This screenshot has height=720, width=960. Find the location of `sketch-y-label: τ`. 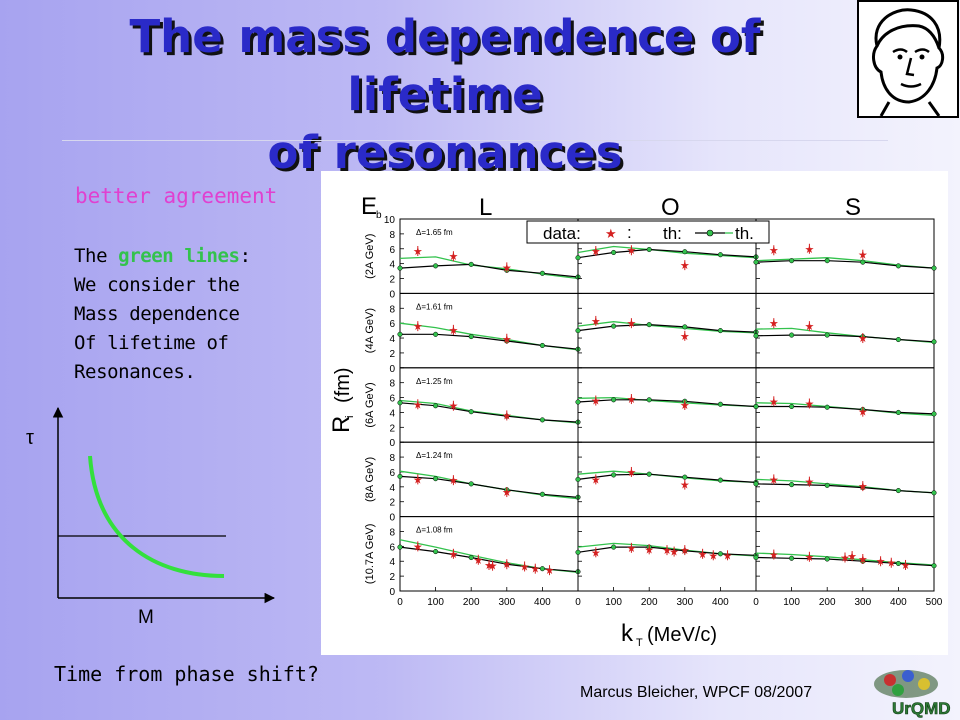

sketch-y-label: τ is located at coordinates (30, 438).